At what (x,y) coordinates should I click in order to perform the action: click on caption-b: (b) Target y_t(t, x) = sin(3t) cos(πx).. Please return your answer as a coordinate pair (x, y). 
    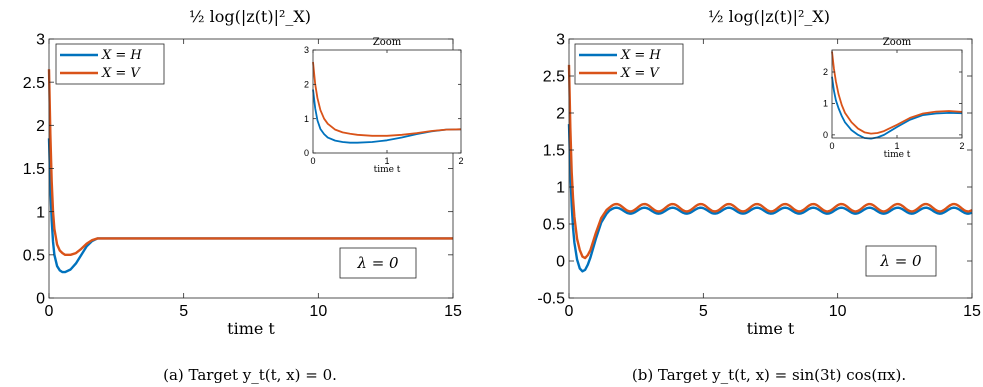
    Looking at the image, I should click on (769, 375).